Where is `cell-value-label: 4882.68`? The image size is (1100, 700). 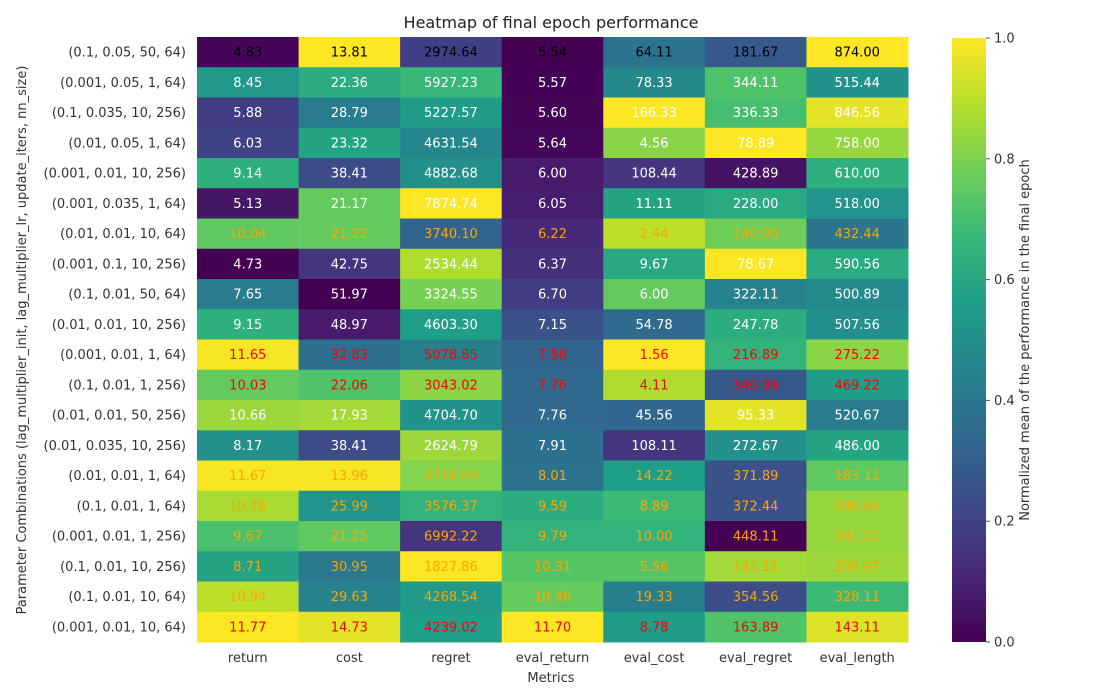 cell-value-label: 4882.68 is located at coordinates (451, 174).